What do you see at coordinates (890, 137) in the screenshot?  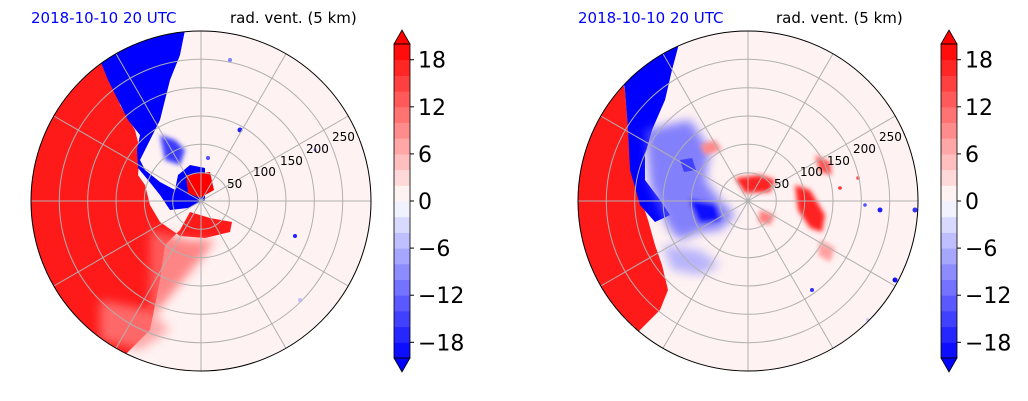 I see `right-radial-label-250: 250` at bounding box center [890, 137].